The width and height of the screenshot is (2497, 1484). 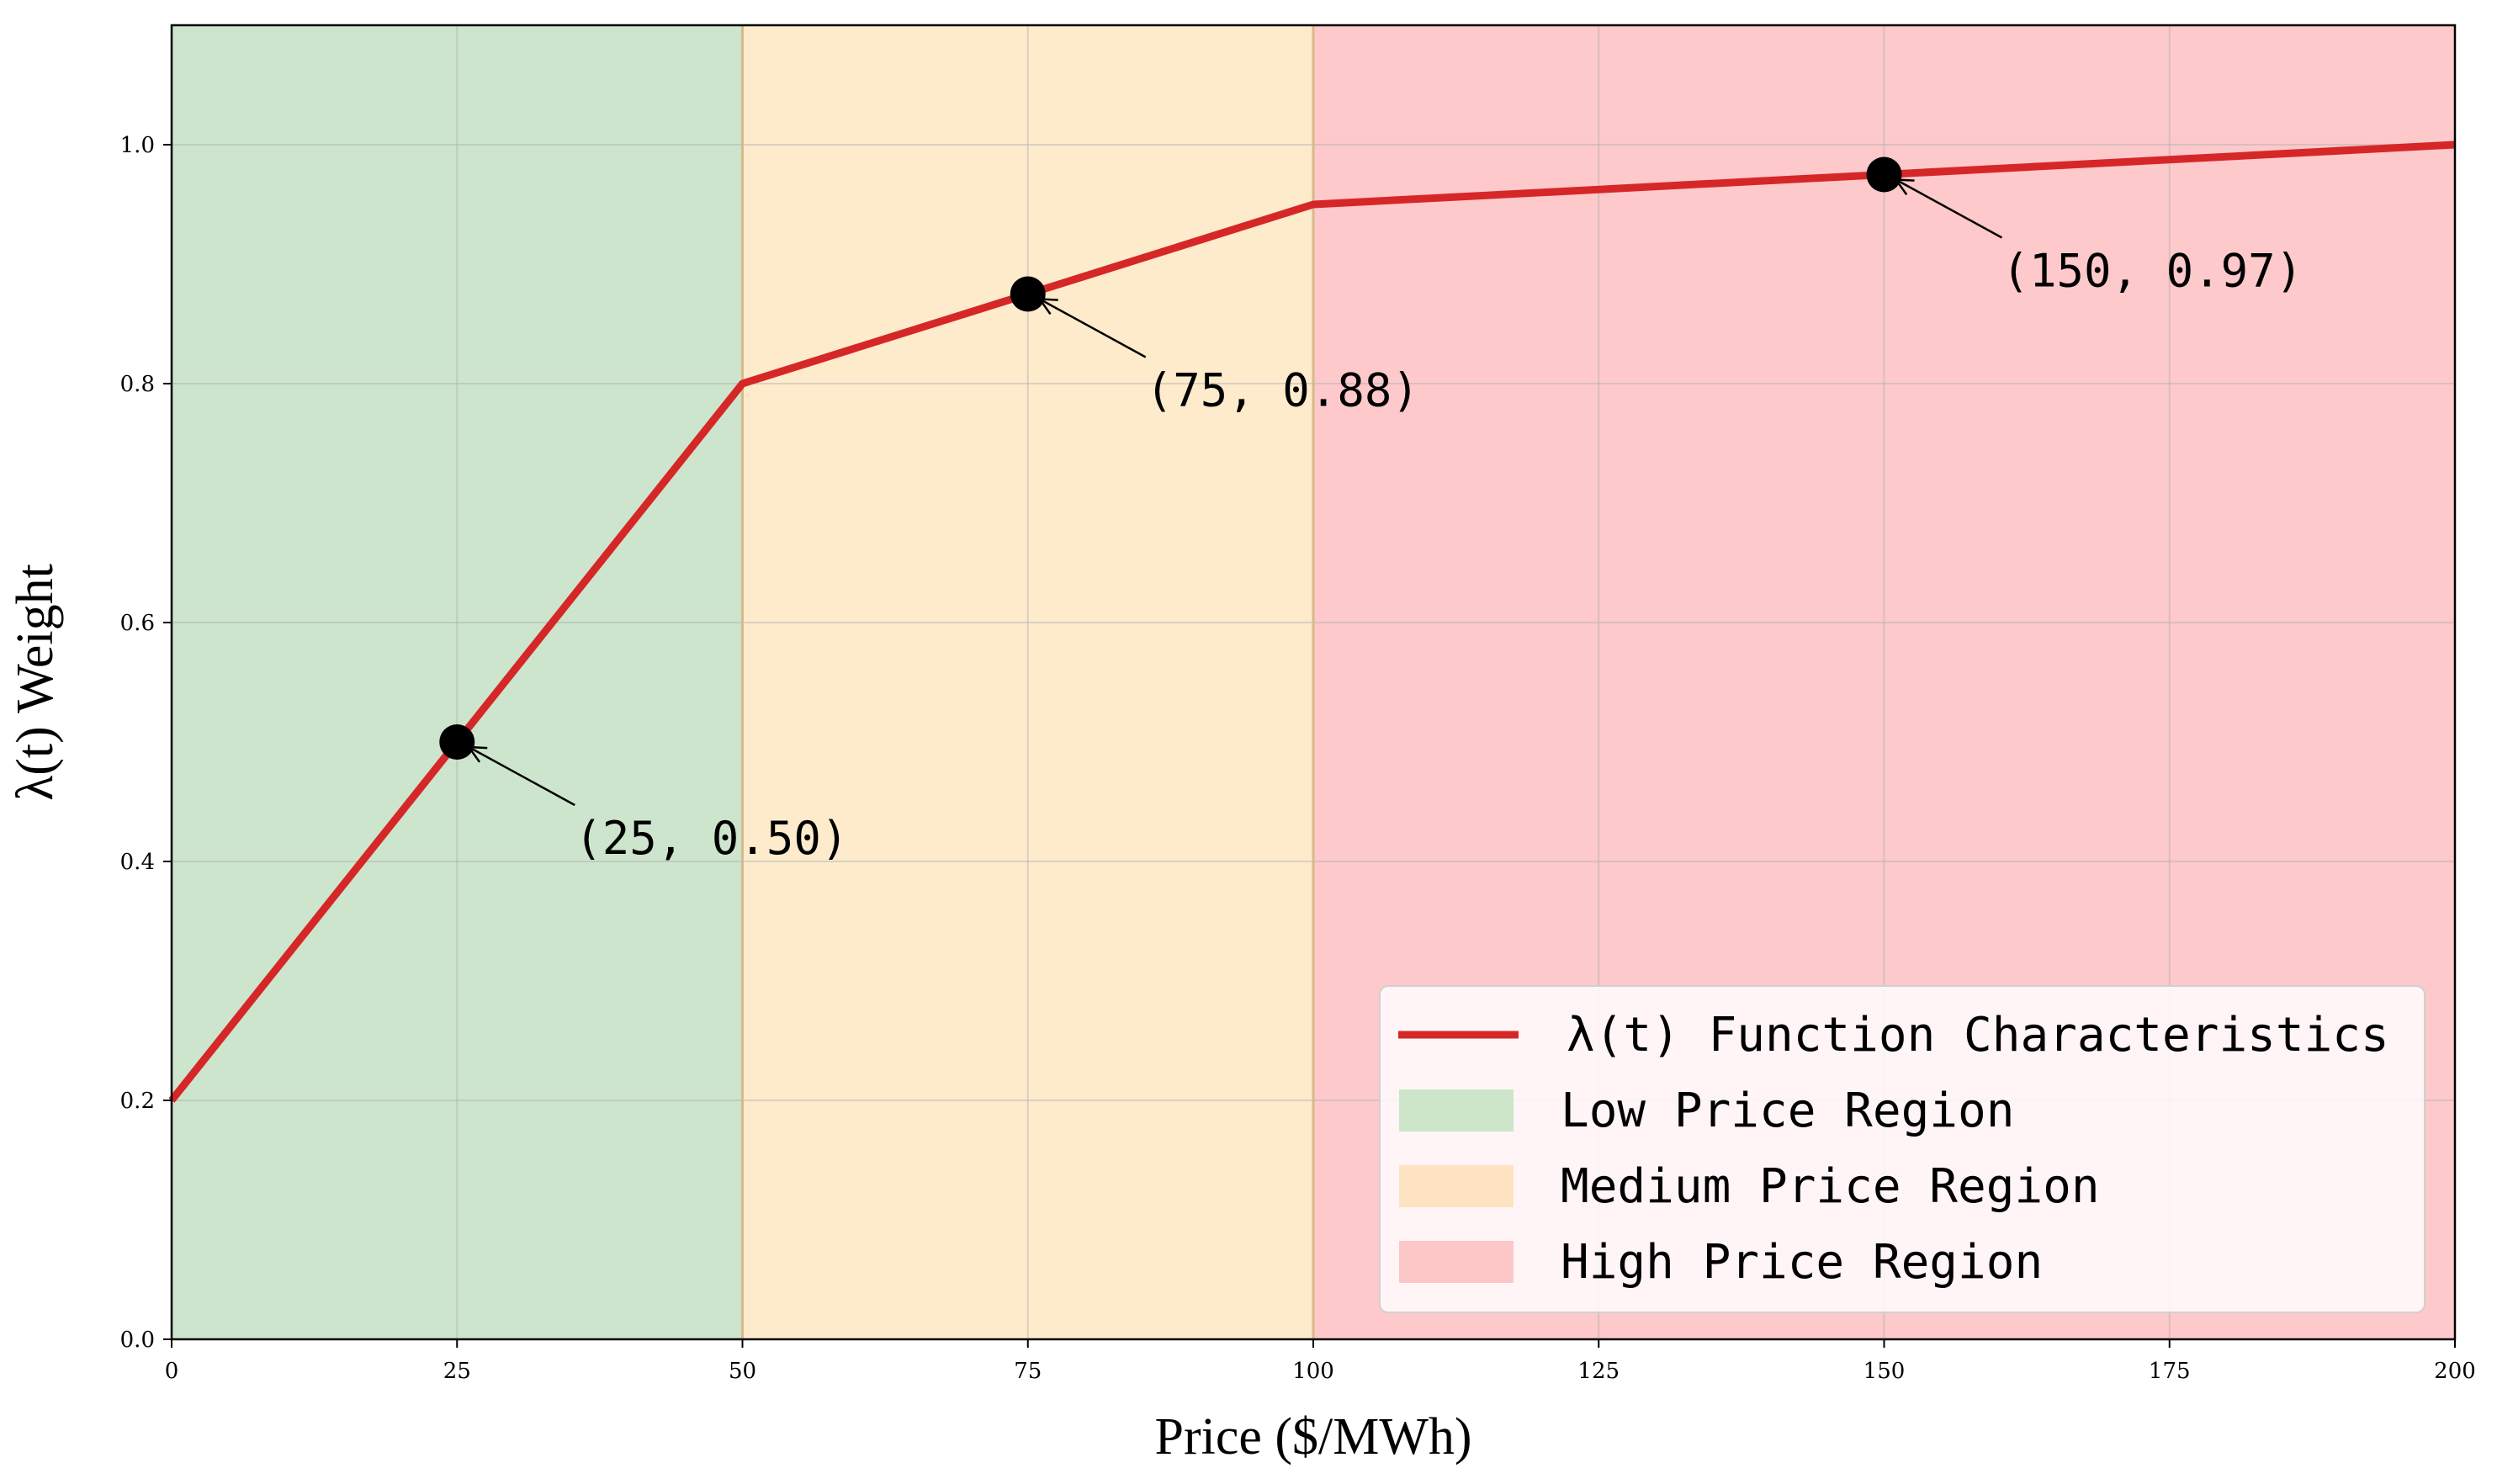 I want to click on x-tick-label-7: 175, so click(x=2170, y=1371).